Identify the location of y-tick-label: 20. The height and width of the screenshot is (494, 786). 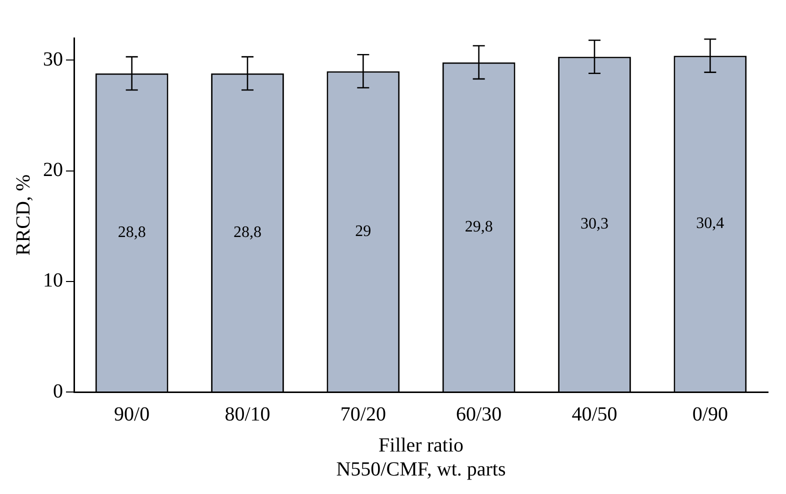
(53, 170).